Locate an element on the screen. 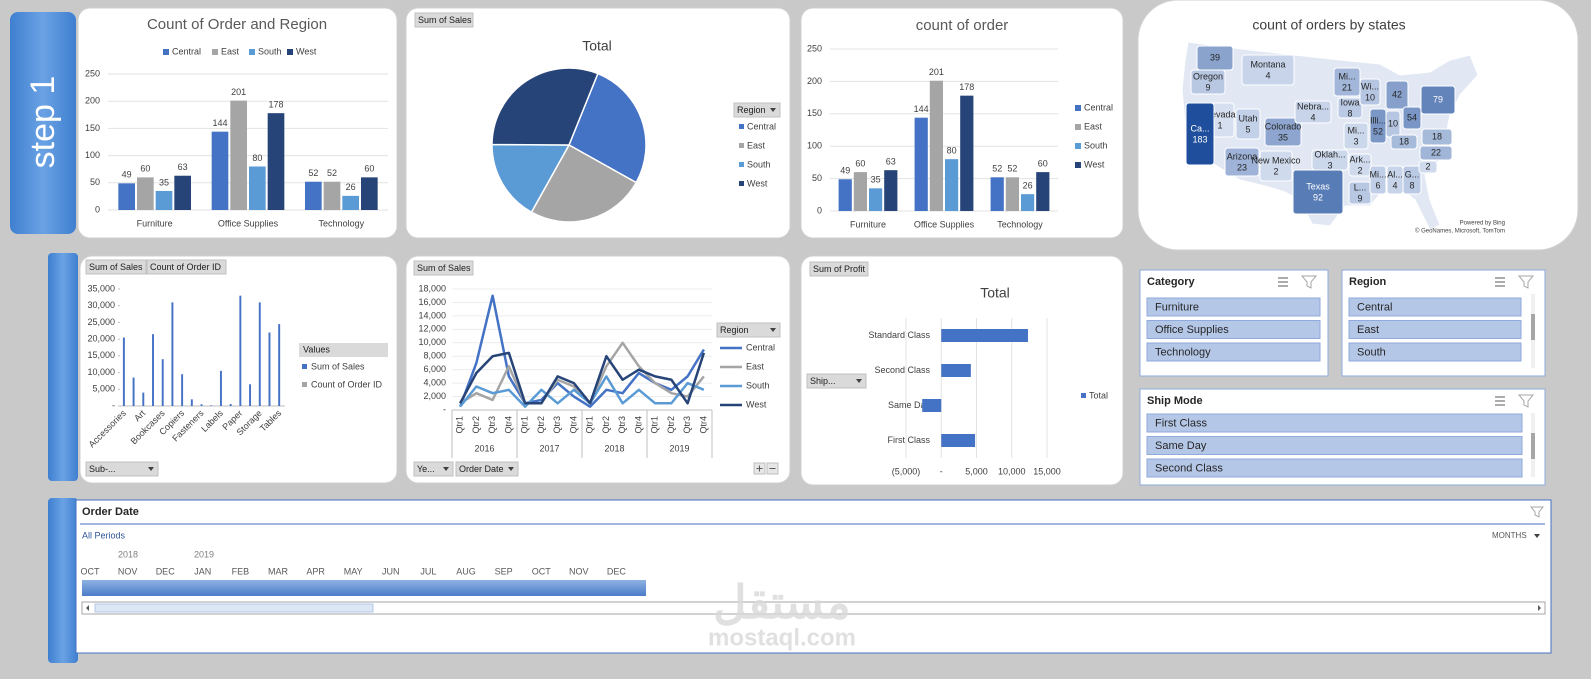 The height and width of the screenshot is (679, 1591). y-tick-label: 2,000 is located at coordinates (434, 396).